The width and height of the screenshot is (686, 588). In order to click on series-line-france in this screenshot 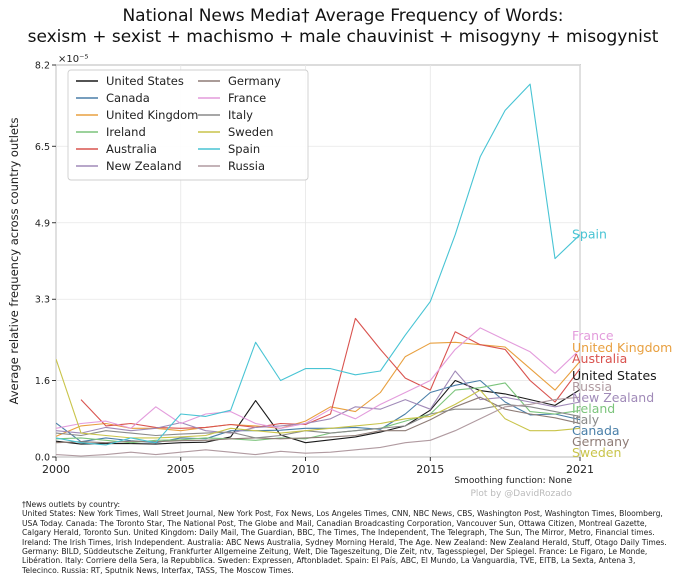, I will do `click(318, 378)`.